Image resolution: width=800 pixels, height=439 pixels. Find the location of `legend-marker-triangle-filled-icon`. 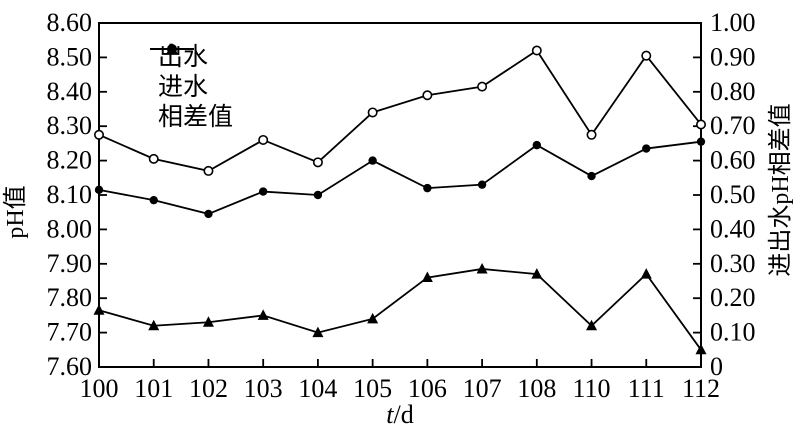

legend-marker-triangle-filled-icon is located at coordinates (172, 48).